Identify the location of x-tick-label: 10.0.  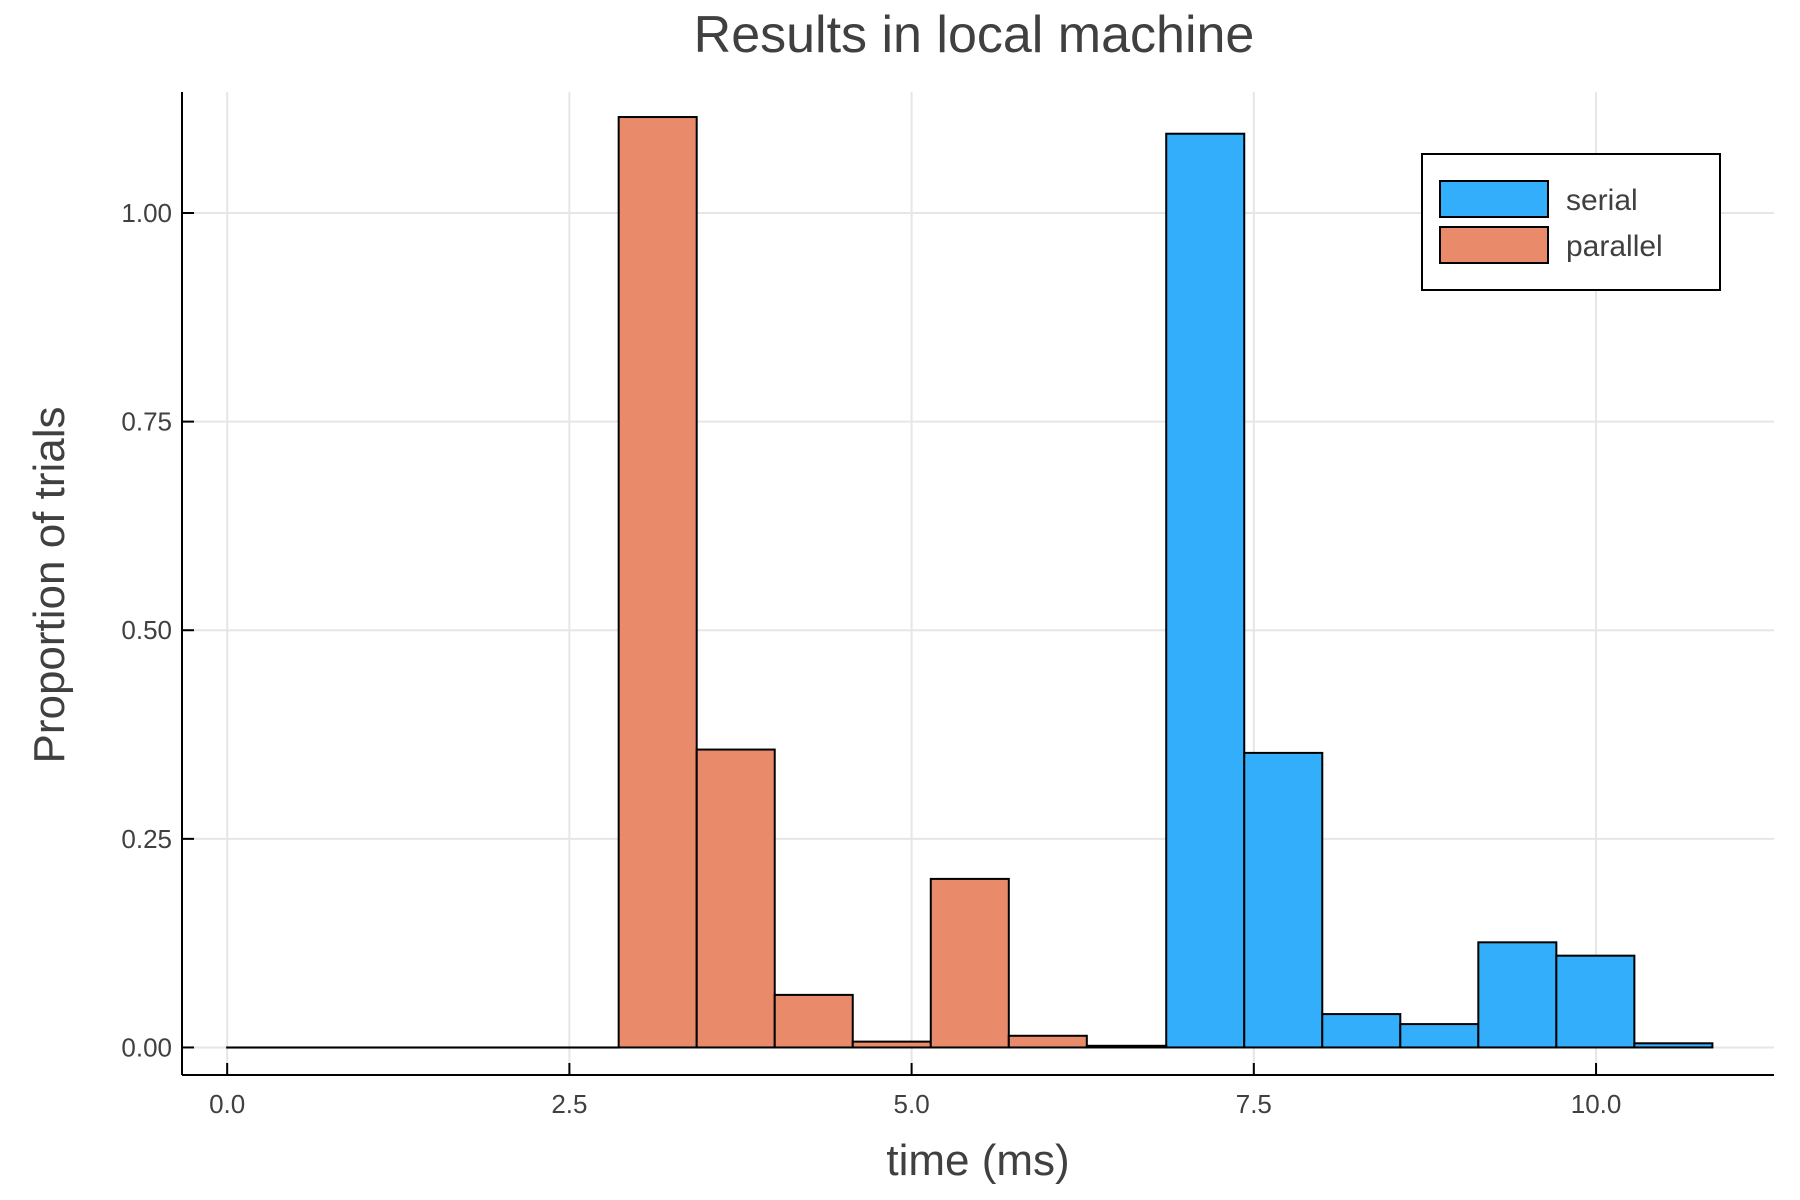
(1596, 1104).